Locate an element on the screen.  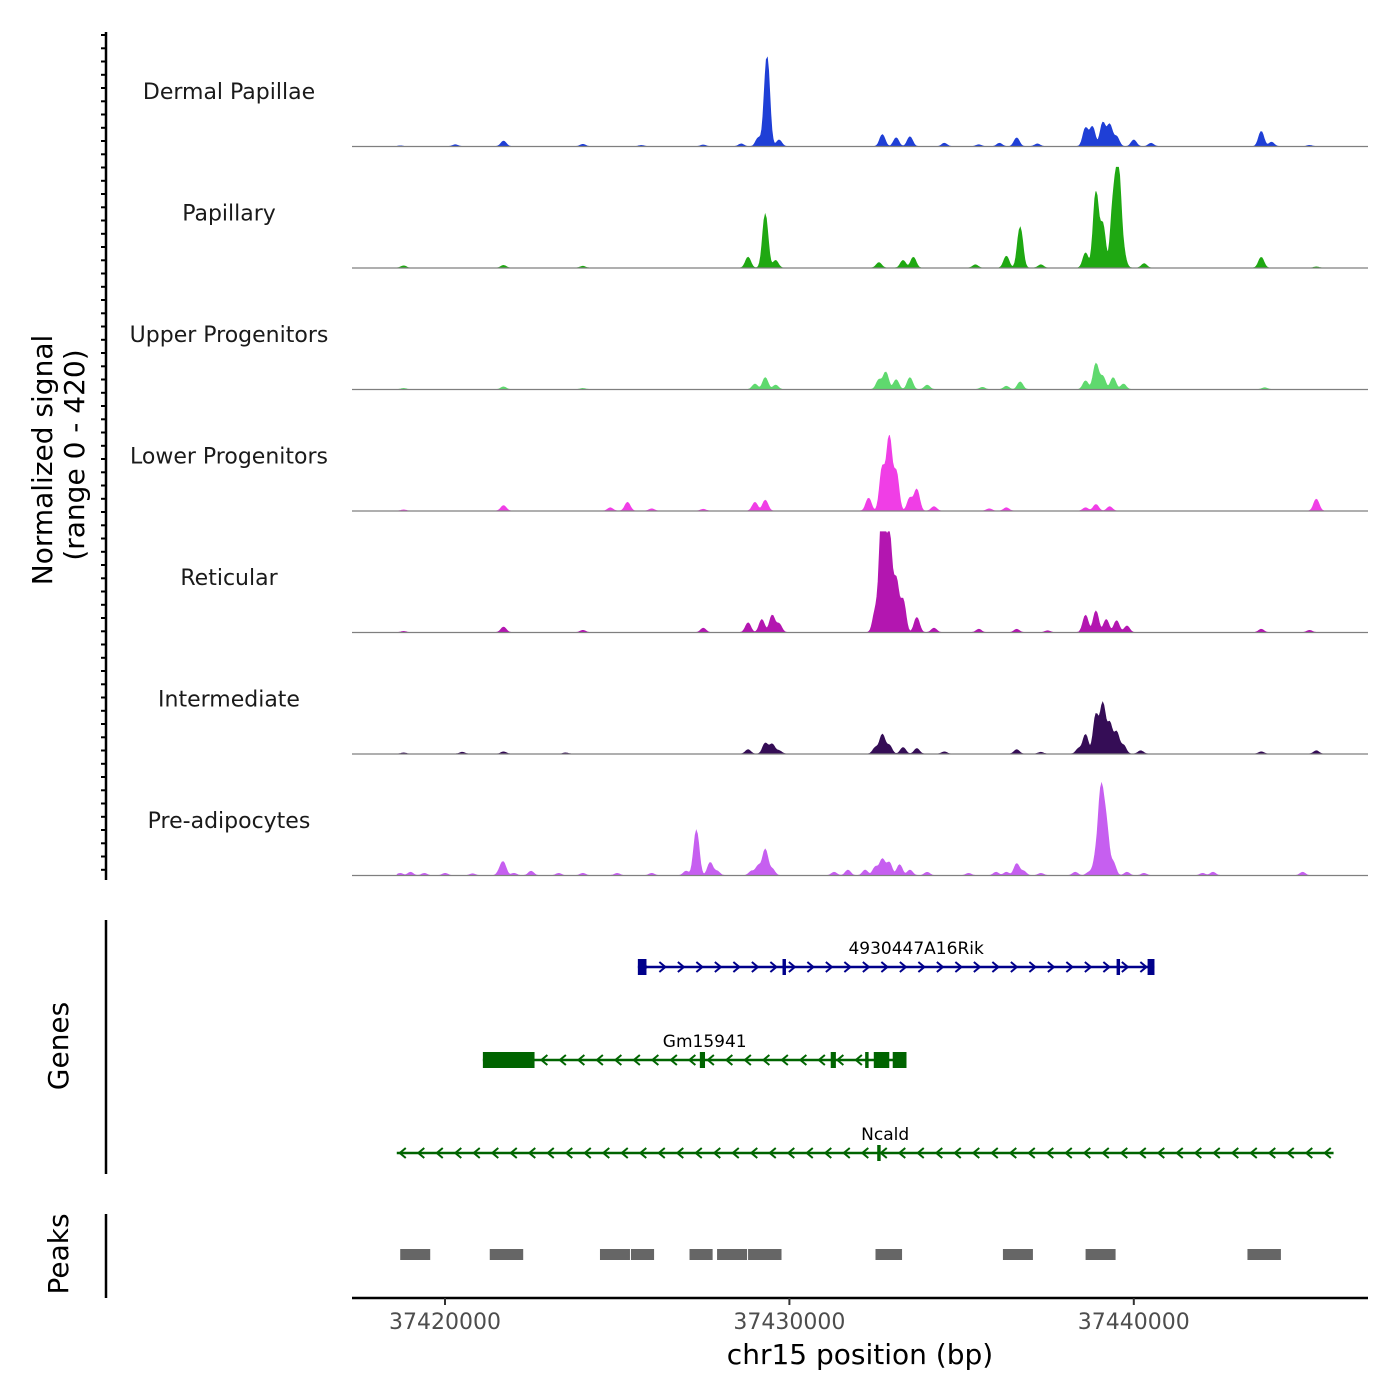
peaks-track-title: Peaks is located at coordinates (58, 1253).